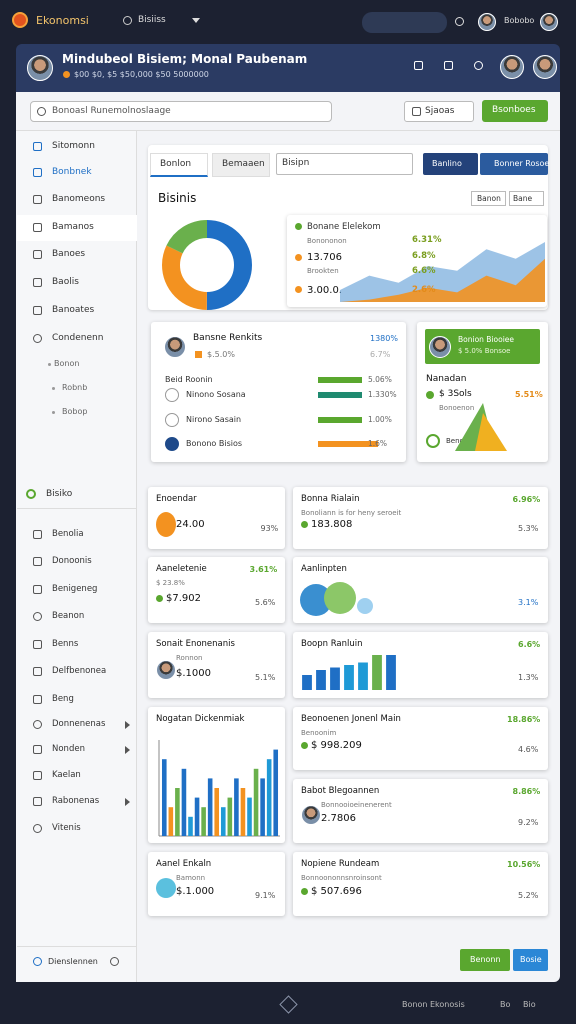 The height and width of the screenshot is (1024, 576). I want to click on card-value: $ 998.209, so click(336, 745).